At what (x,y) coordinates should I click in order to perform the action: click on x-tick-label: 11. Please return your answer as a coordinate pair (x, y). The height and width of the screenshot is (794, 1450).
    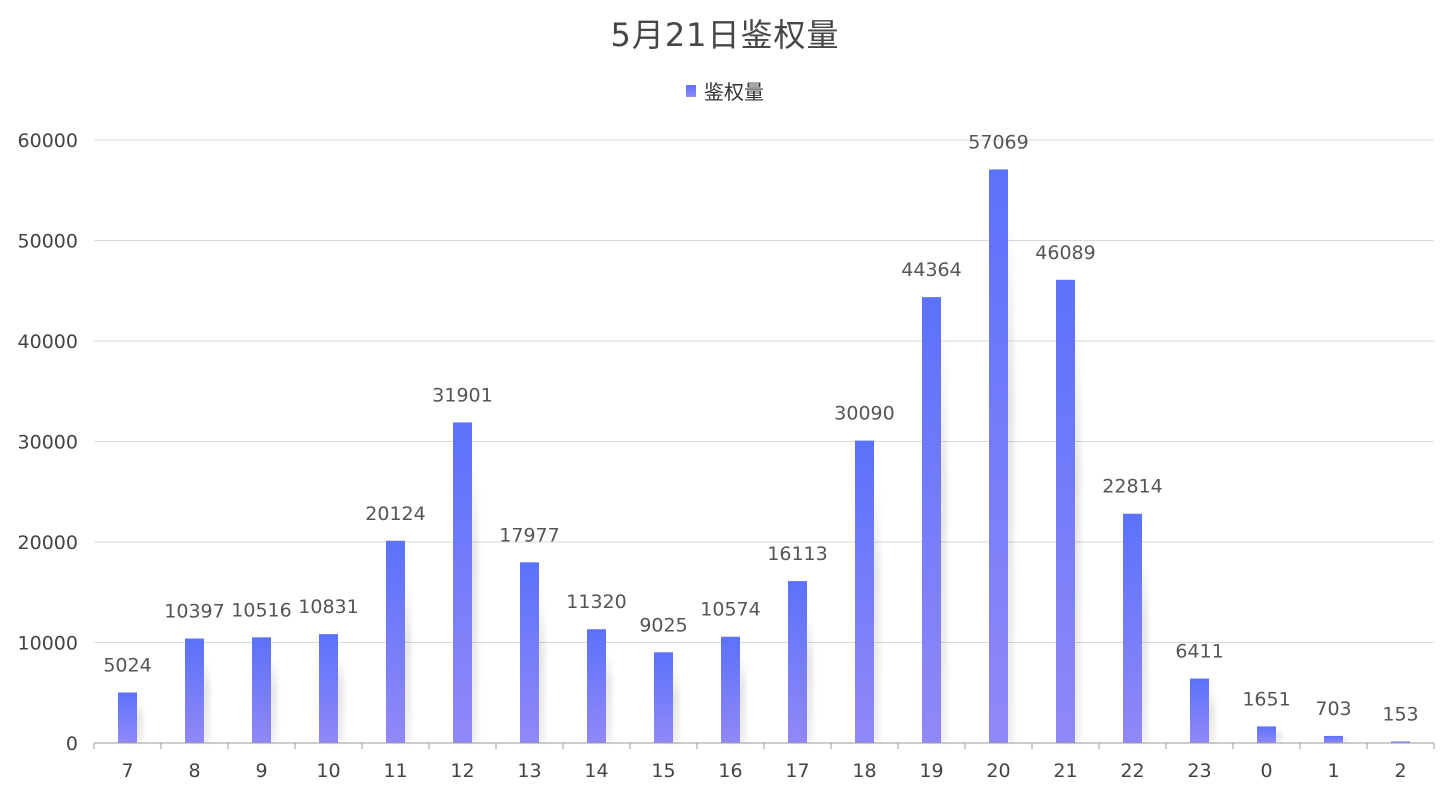
    Looking at the image, I should click on (395, 771).